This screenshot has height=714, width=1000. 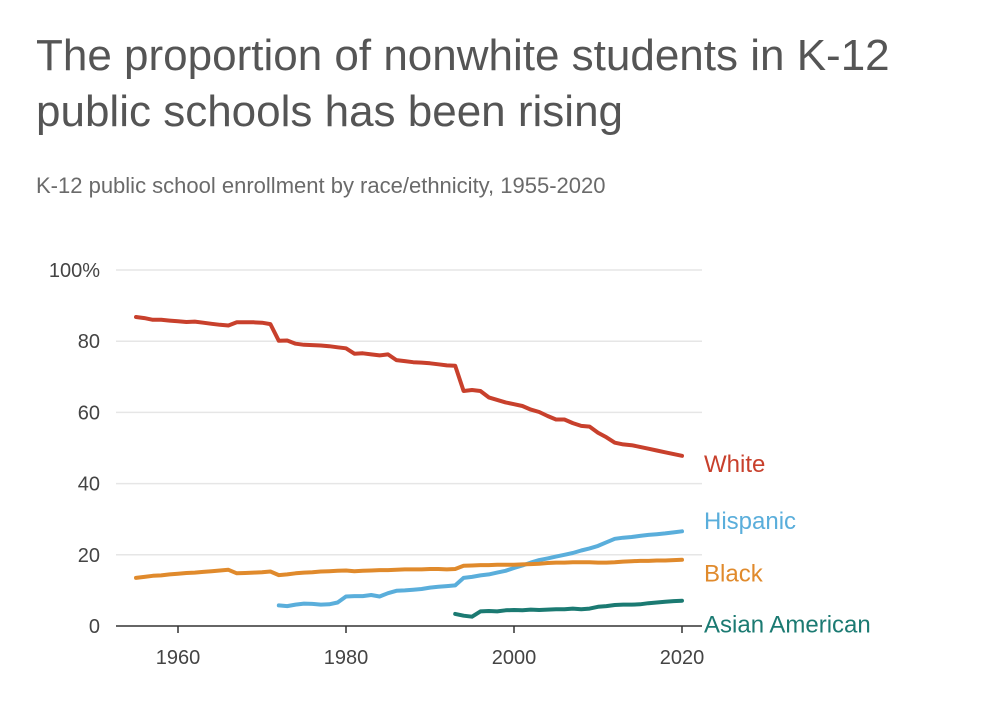 What do you see at coordinates (787, 625) in the screenshot?
I see `series-label-asian-american: Asian American` at bounding box center [787, 625].